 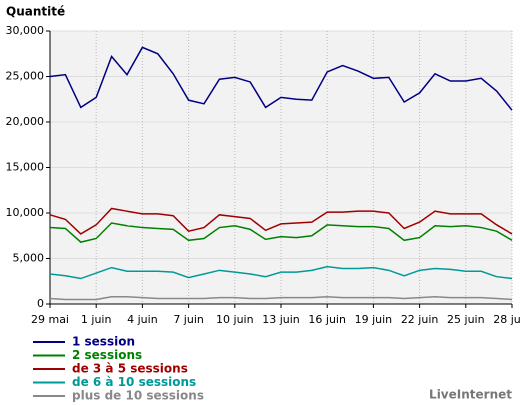 What do you see at coordinates (506, 319) in the screenshot?
I see `x-tick-label: 28 juin` at bounding box center [506, 319].